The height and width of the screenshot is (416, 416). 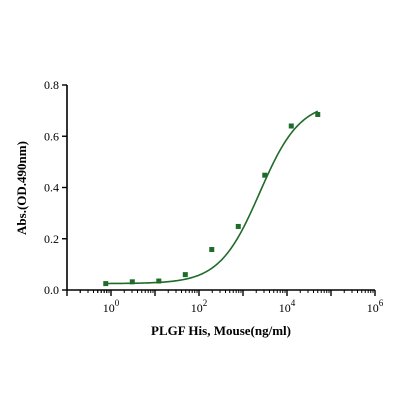 I want to click on x-tick-exponent: 6, so click(x=381, y=303).